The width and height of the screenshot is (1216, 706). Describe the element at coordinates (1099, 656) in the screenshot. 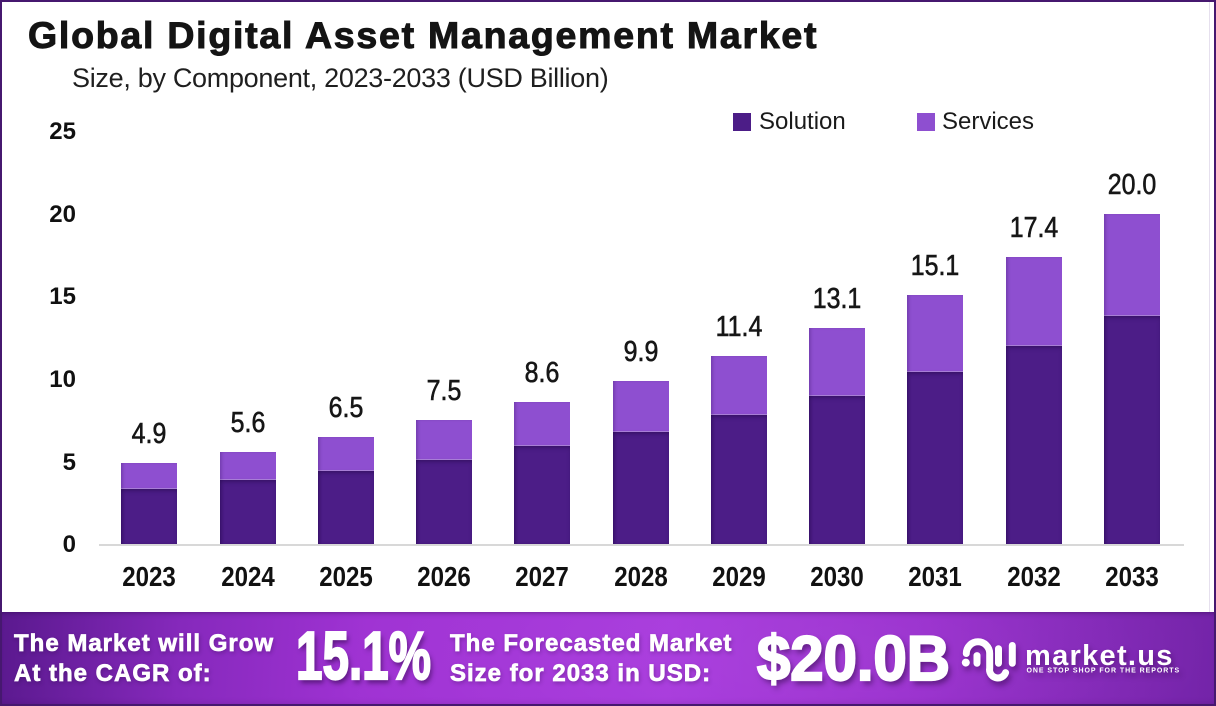

I see `svg-text: market.us` at that location.